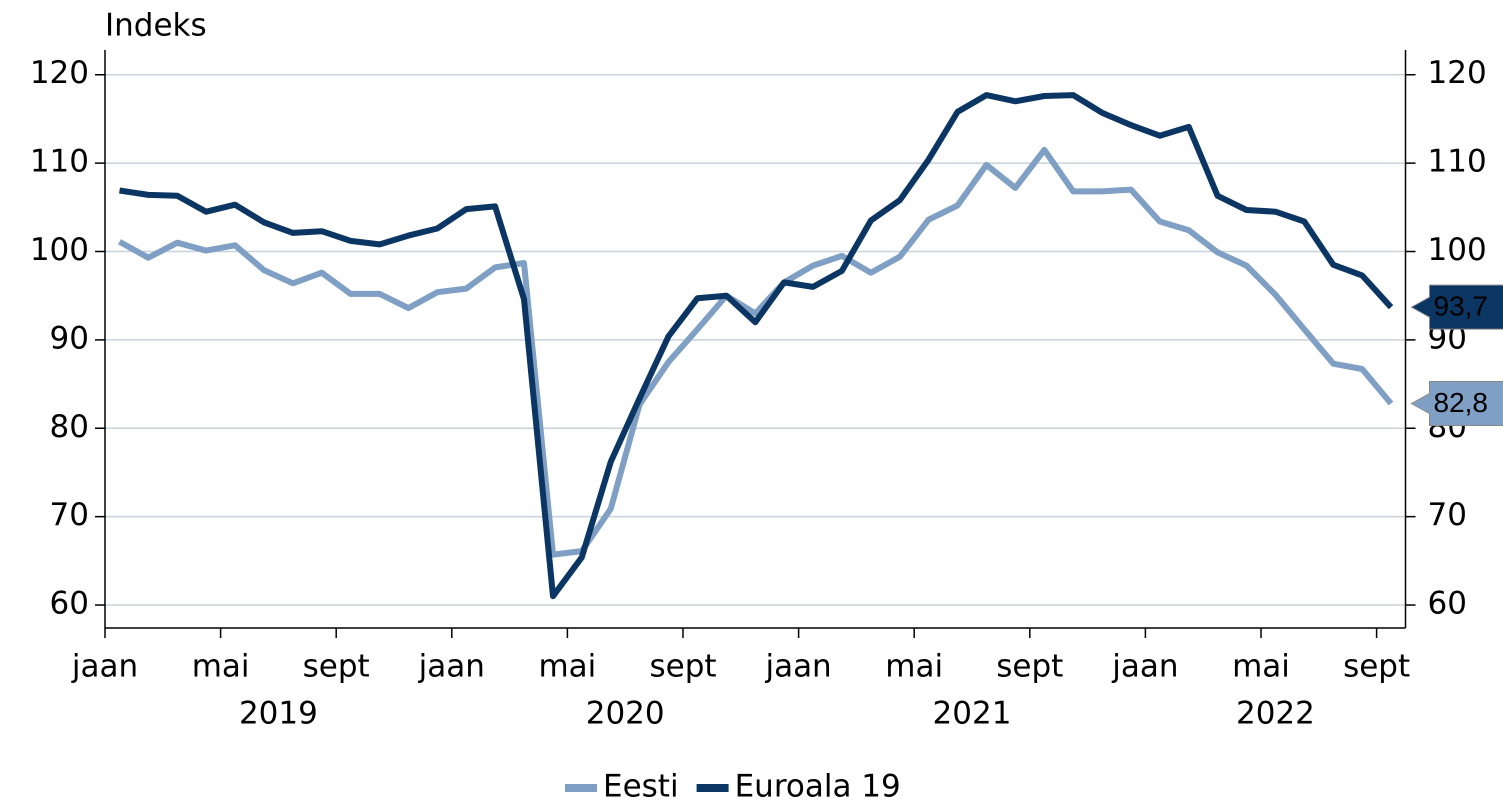  What do you see at coordinates (69, 604) in the screenshot?
I see `y-tick-label: 60` at bounding box center [69, 604].